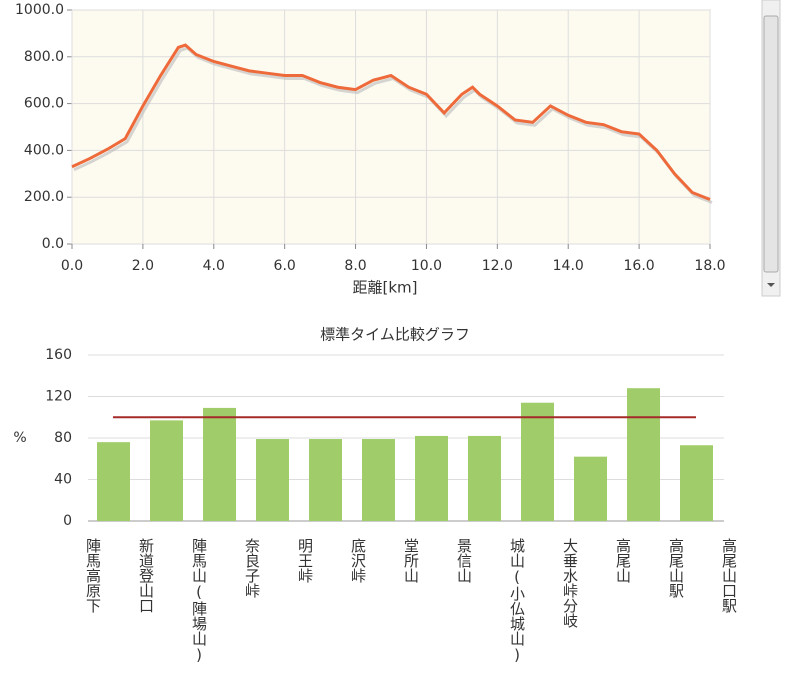  I want to click on x-tick-label: 奈良子峠, so click(252, 568).